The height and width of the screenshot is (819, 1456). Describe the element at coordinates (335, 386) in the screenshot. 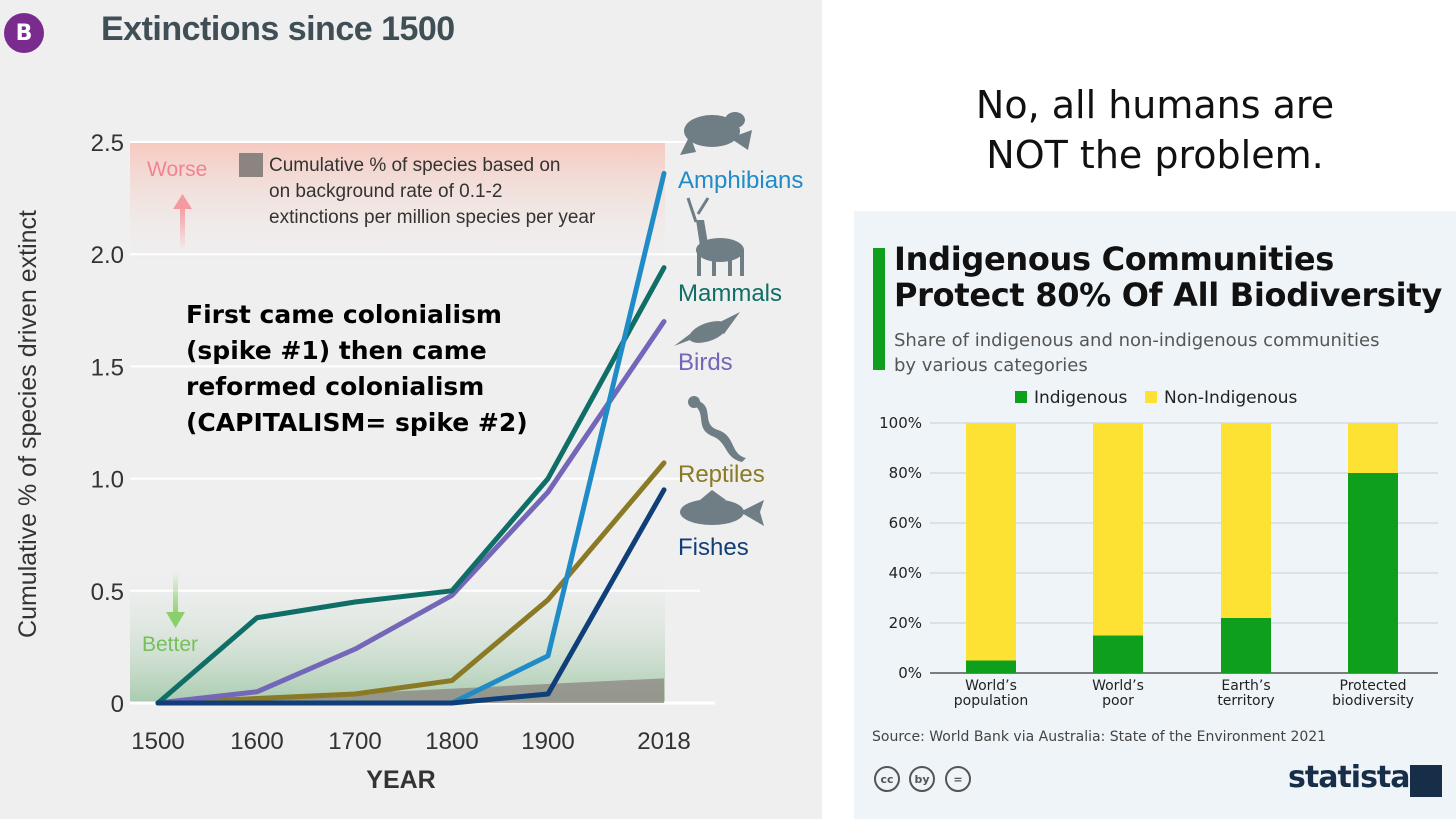

I see `annotation-line: reformed colonialism` at that location.